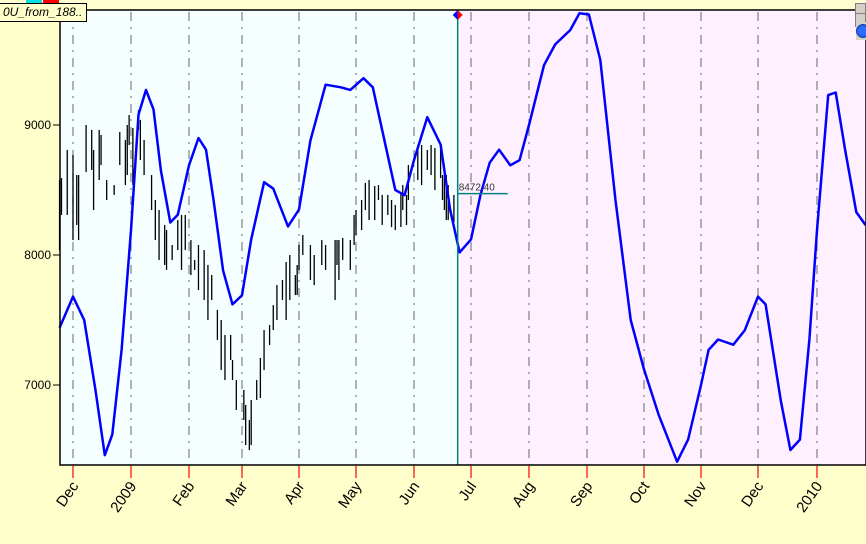 This screenshot has height=544, width=866. What do you see at coordinates (477, 188) in the screenshot?
I see `cursor-value-label: 8472.40` at bounding box center [477, 188].